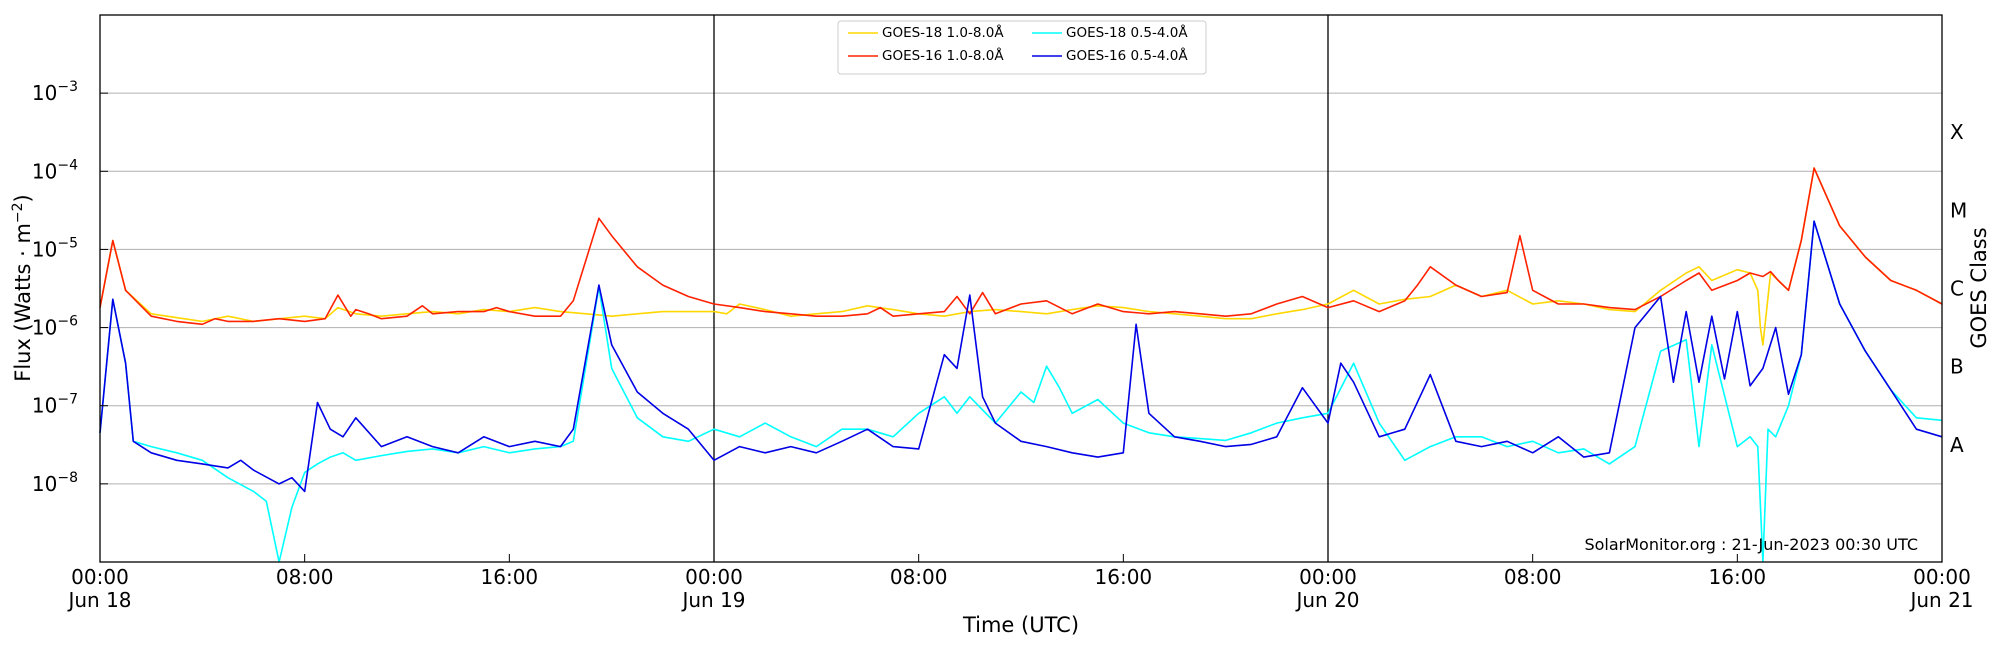 The height and width of the screenshot is (650, 2000). I want to click on goes-class-label: X, so click(1957, 132).